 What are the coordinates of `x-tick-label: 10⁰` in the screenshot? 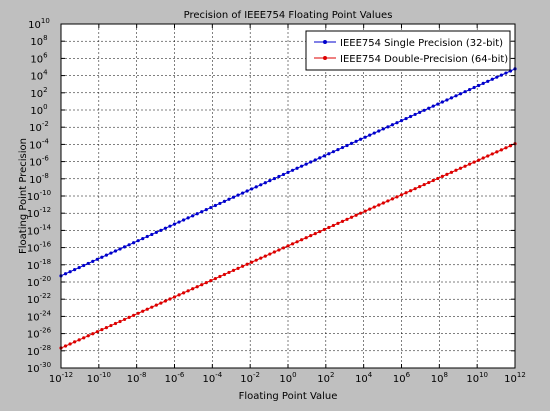 It's located at (287, 378).